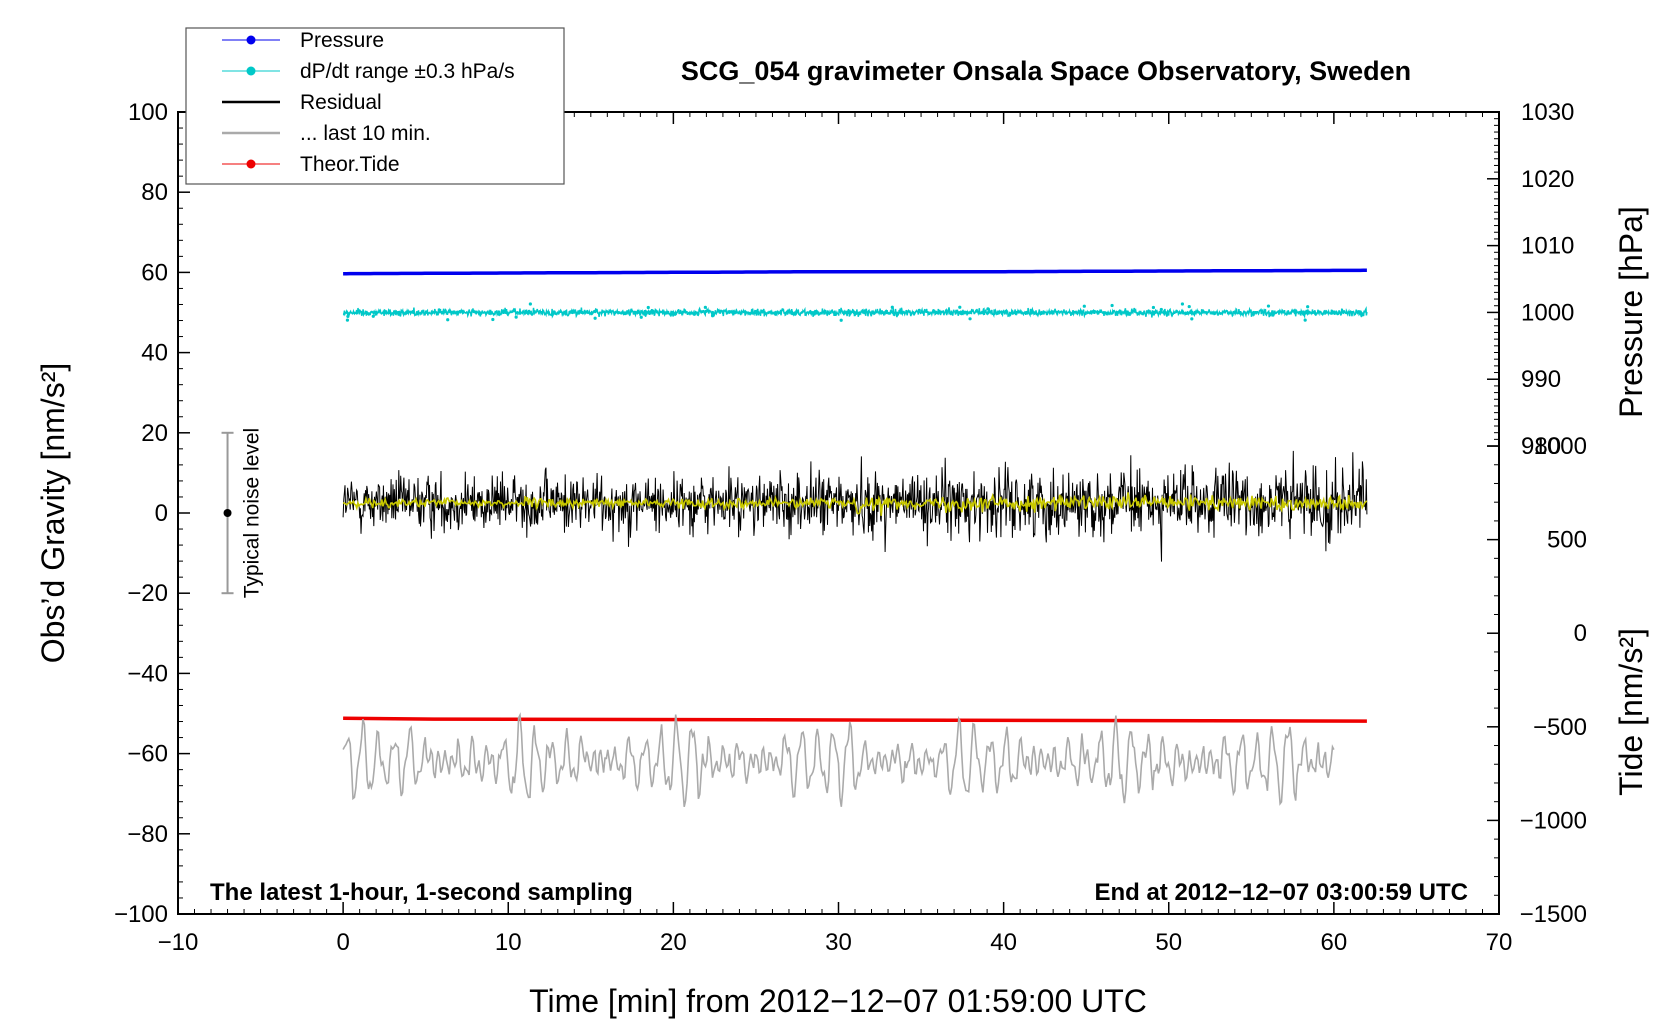  What do you see at coordinates (1631, 712) in the screenshot?
I see `y-axis-title-tide: Tide [nm/s²]` at bounding box center [1631, 712].